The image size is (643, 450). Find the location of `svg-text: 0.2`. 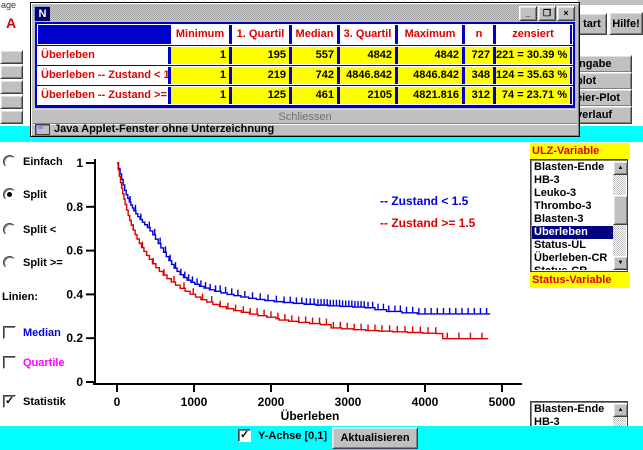

svg-text: 0.2 is located at coordinates (74, 338).